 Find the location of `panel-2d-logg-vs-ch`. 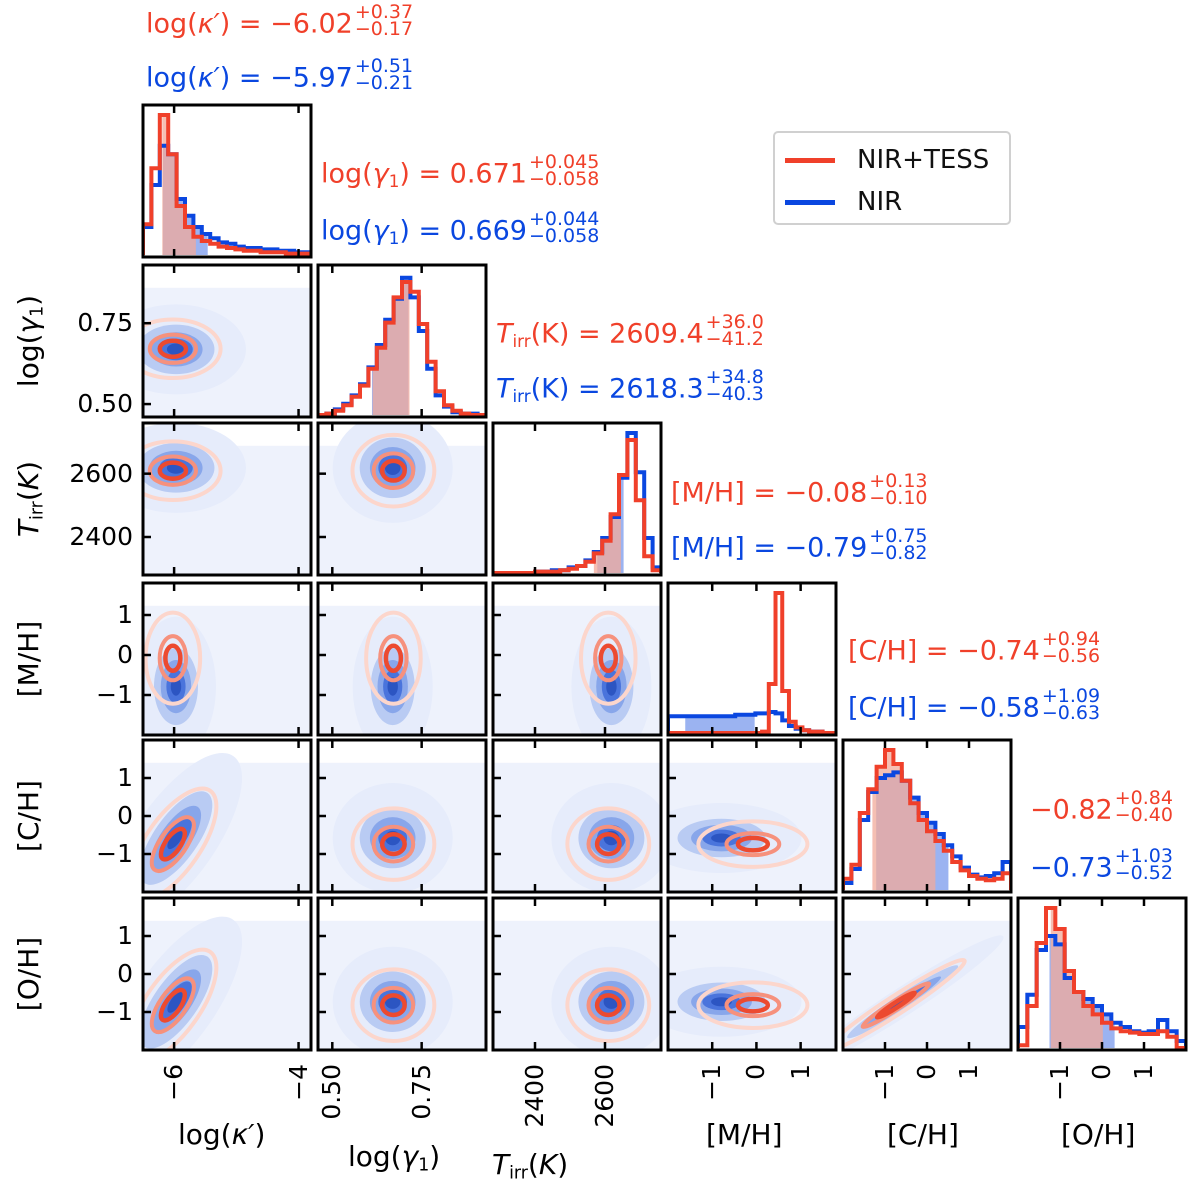

panel-2d-logg-vs-ch is located at coordinates (402, 827).